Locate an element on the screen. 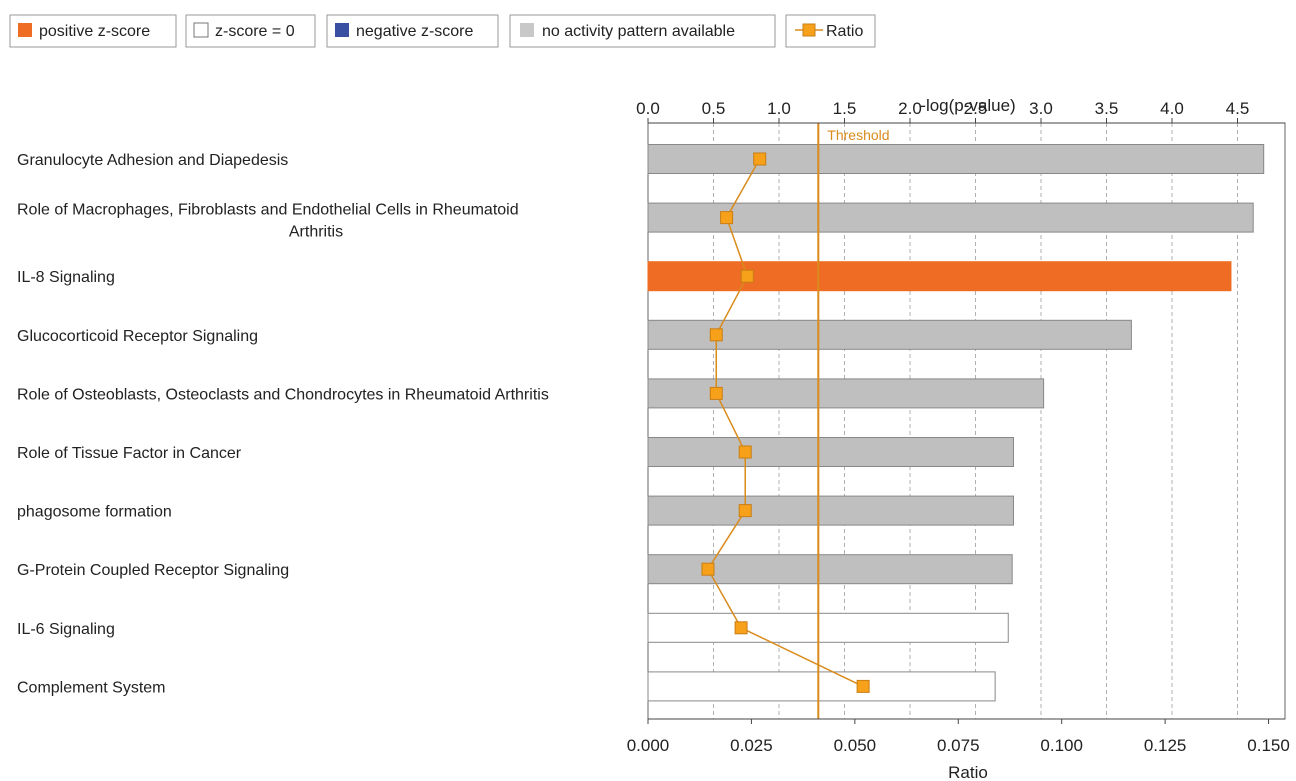  ratio-line is located at coordinates (785, 423).